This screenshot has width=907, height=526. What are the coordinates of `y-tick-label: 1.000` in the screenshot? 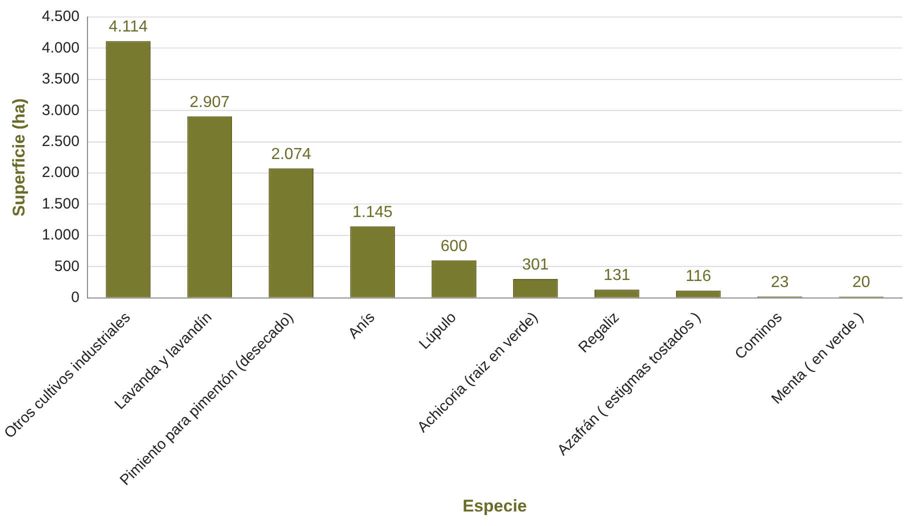 It's located at (61, 235).